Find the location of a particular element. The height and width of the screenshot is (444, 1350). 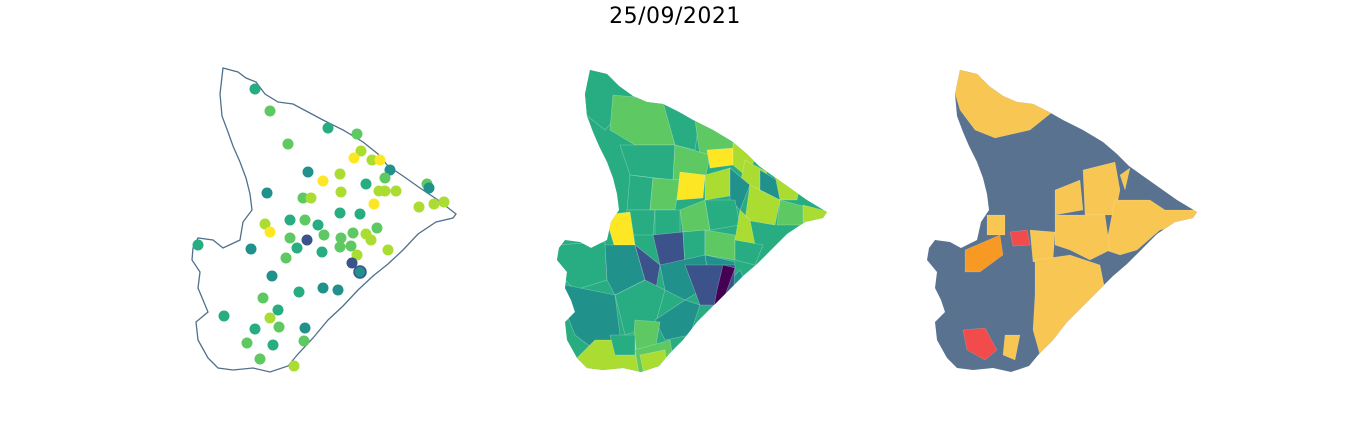

choropleth-map-svg is located at coordinates (692, 221).